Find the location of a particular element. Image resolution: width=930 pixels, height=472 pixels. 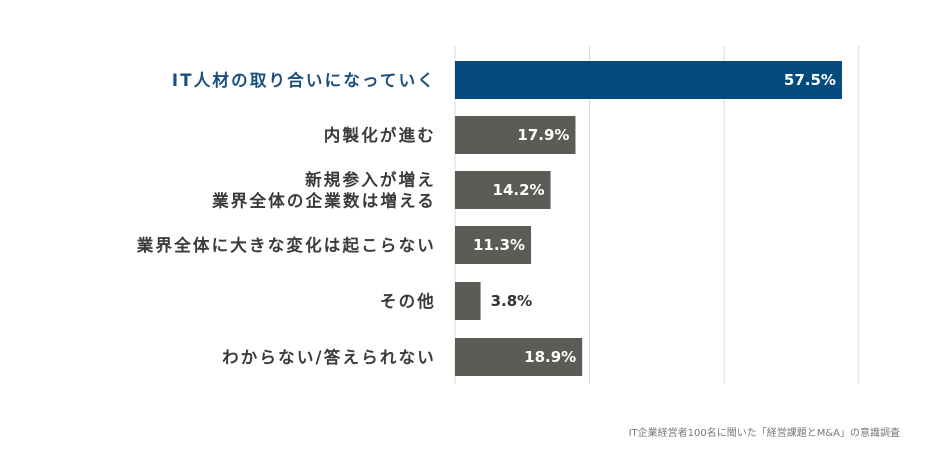

category-label-3: 業界全体に大きな変化は起こらない is located at coordinates (286, 245).